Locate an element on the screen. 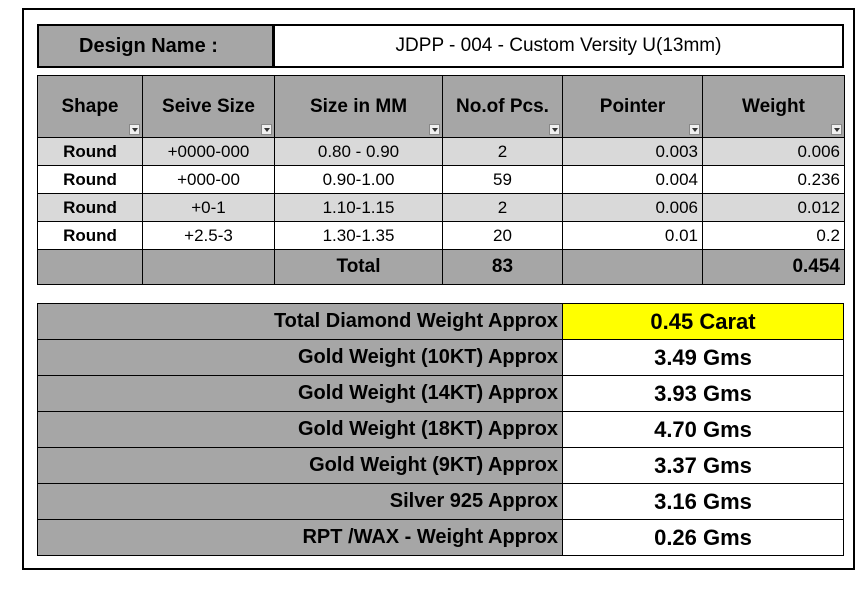  summary-label: Gold Weight (10KT) Approx is located at coordinates (300, 357).